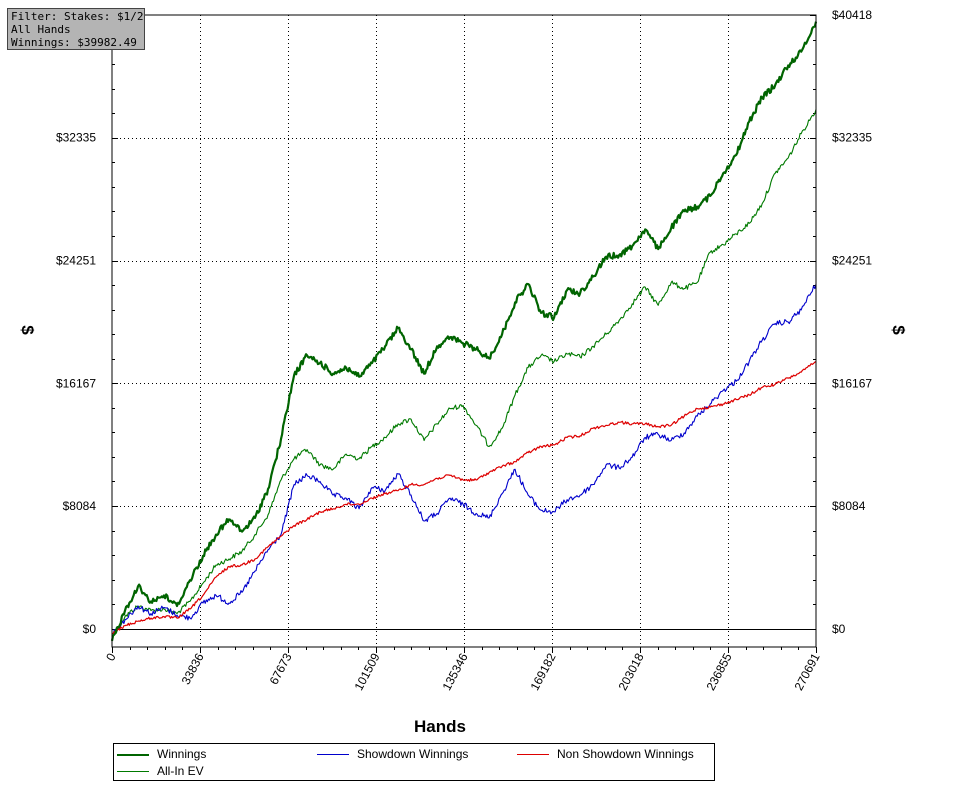  I want to click on legend-label-all-in-ev: All-In EV, so click(180, 771).